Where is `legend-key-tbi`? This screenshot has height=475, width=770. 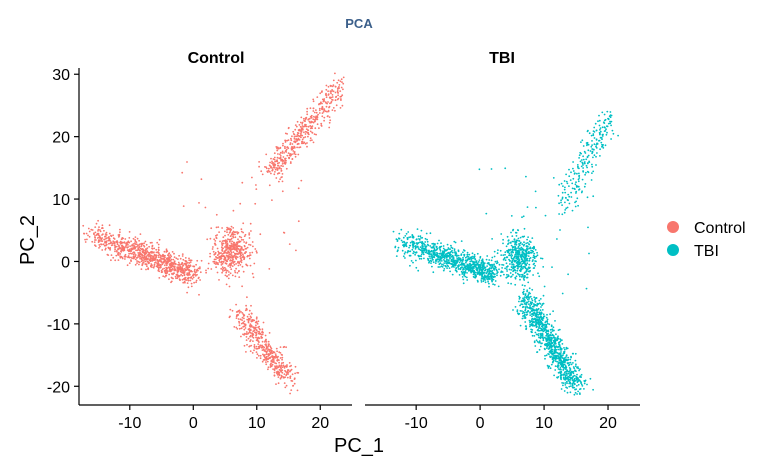 legend-key-tbi is located at coordinates (673, 250).